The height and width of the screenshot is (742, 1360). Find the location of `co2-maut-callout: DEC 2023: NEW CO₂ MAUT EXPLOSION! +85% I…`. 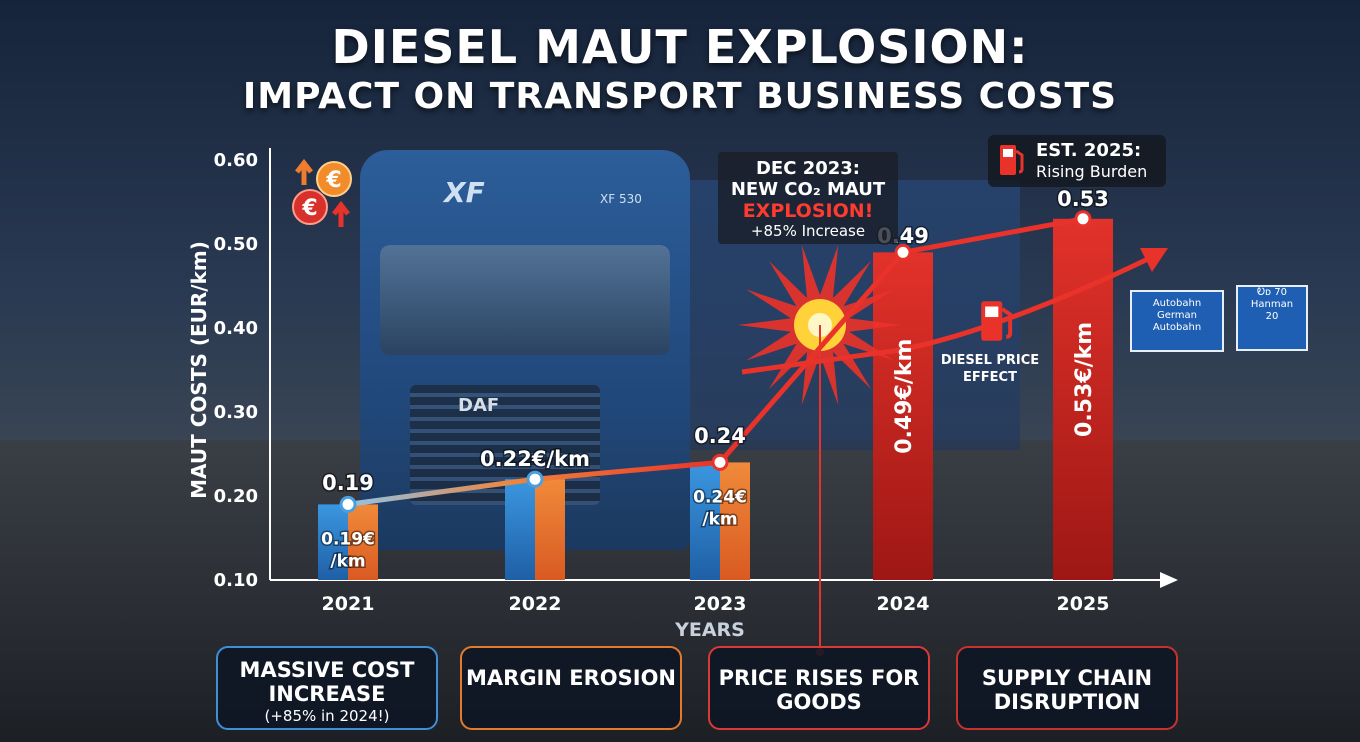

co2-maut-callout: DEC 2023: NEW CO₂ MAUT EXPLOSION! +85% I… is located at coordinates (808, 198).